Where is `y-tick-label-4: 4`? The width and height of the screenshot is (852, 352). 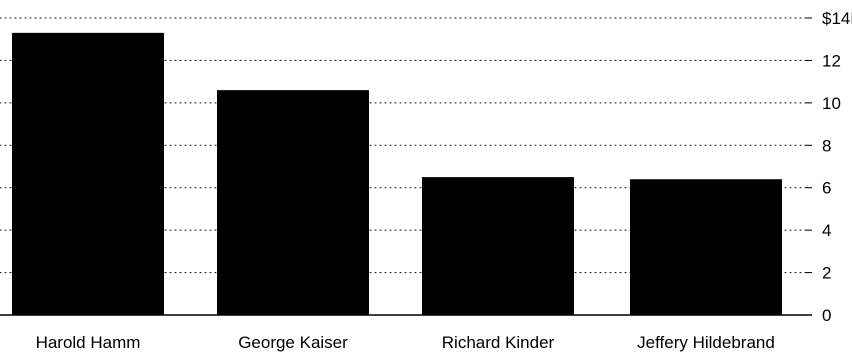
y-tick-label-4: 4 is located at coordinates (826, 230).